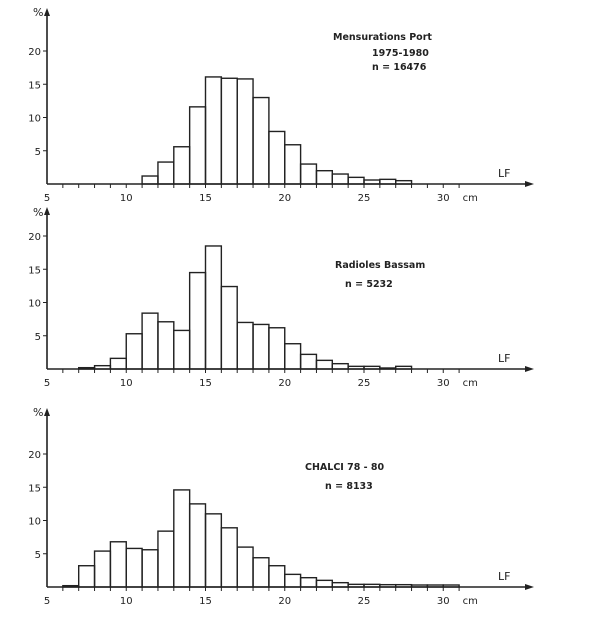 The image size is (600, 622). I want to click on annotation-text: n = 16476, so click(399, 67).